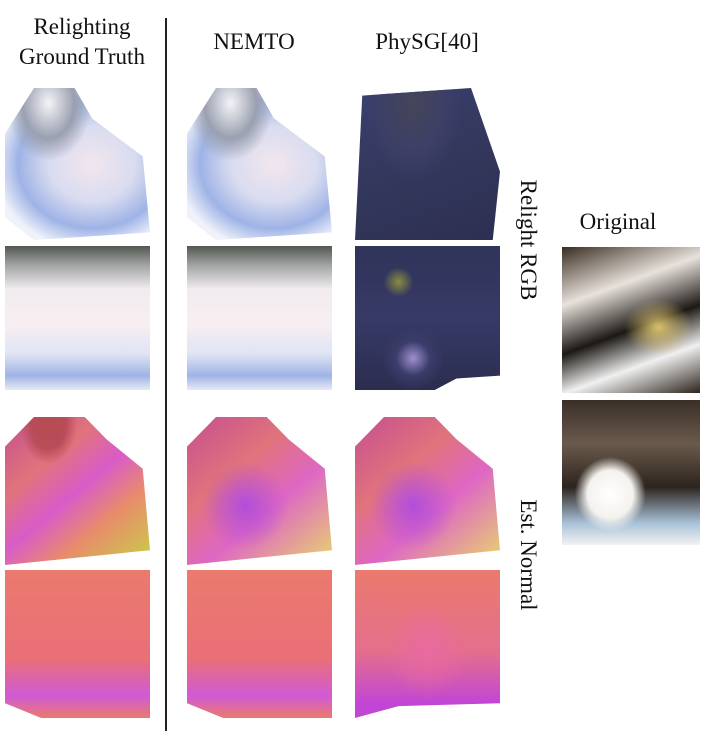  What do you see at coordinates (427, 41) in the screenshot?
I see `column-header: PhySG[40]` at bounding box center [427, 41].